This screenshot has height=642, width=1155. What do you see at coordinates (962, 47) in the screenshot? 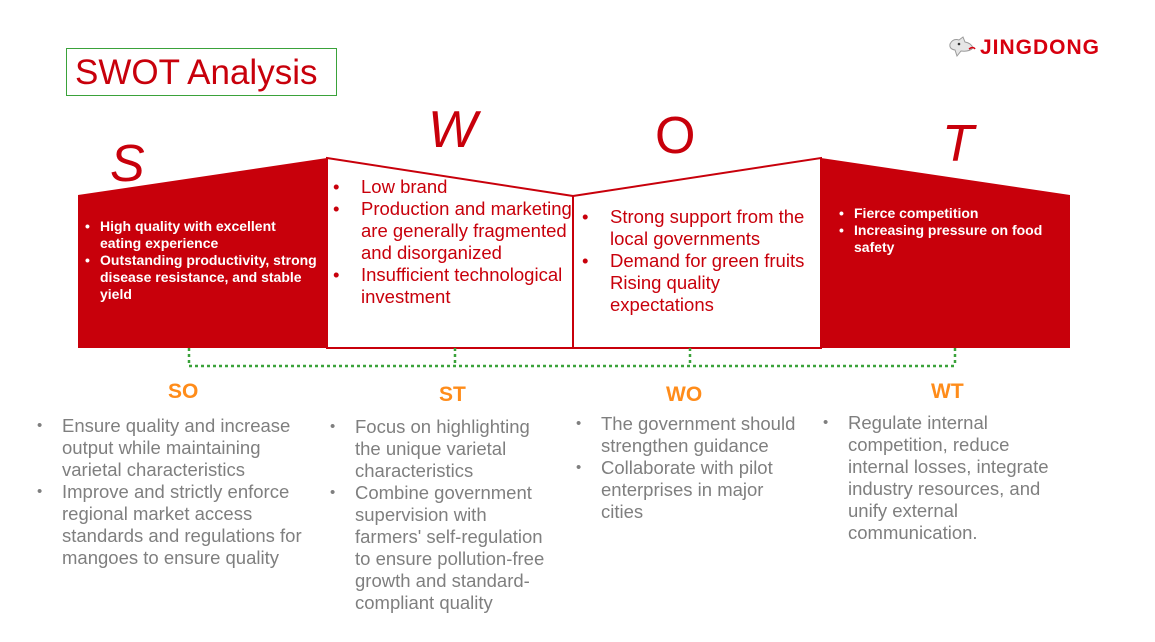
I see `jd-dog-icon` at bounding box center [962, 47].